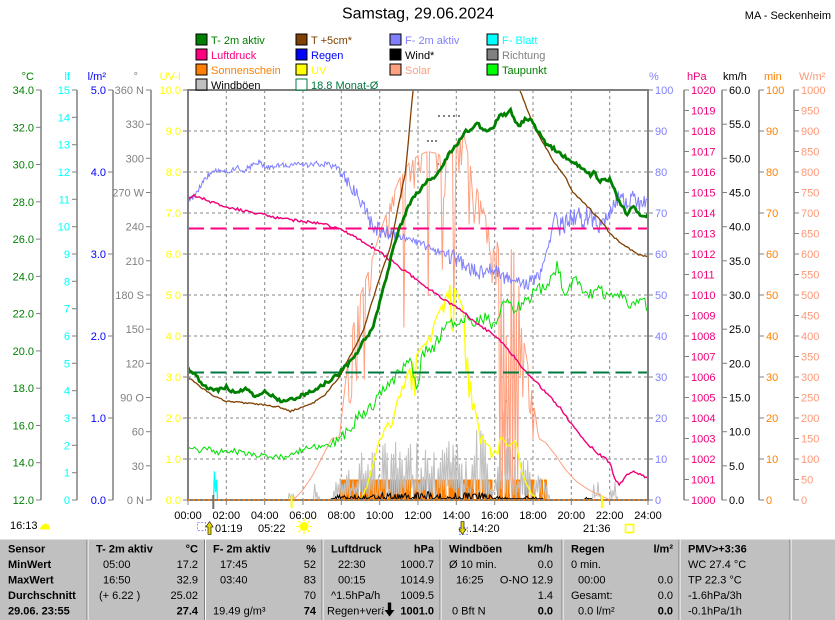  Describe the element at coordinates (703, 317) in the screenshot. I see `svg-text: 1009` at that location.